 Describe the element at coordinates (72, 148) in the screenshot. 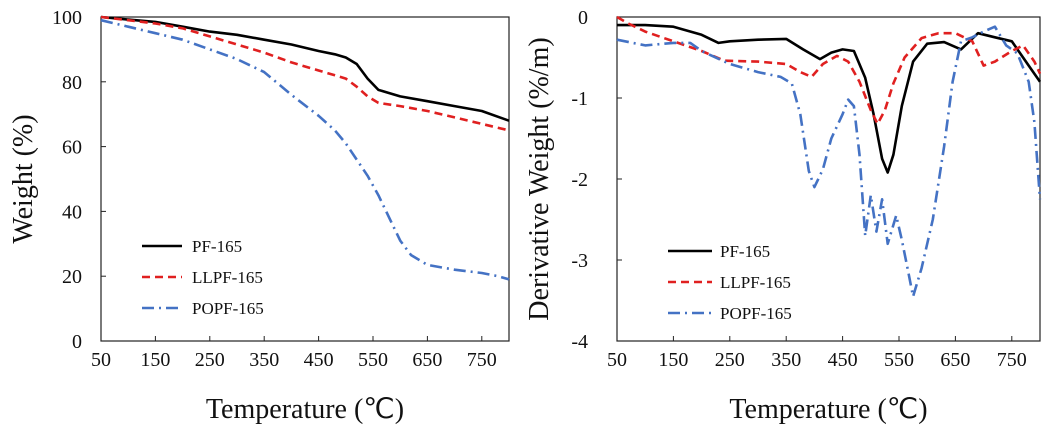

I see `y-tick-label: 60` at that location.